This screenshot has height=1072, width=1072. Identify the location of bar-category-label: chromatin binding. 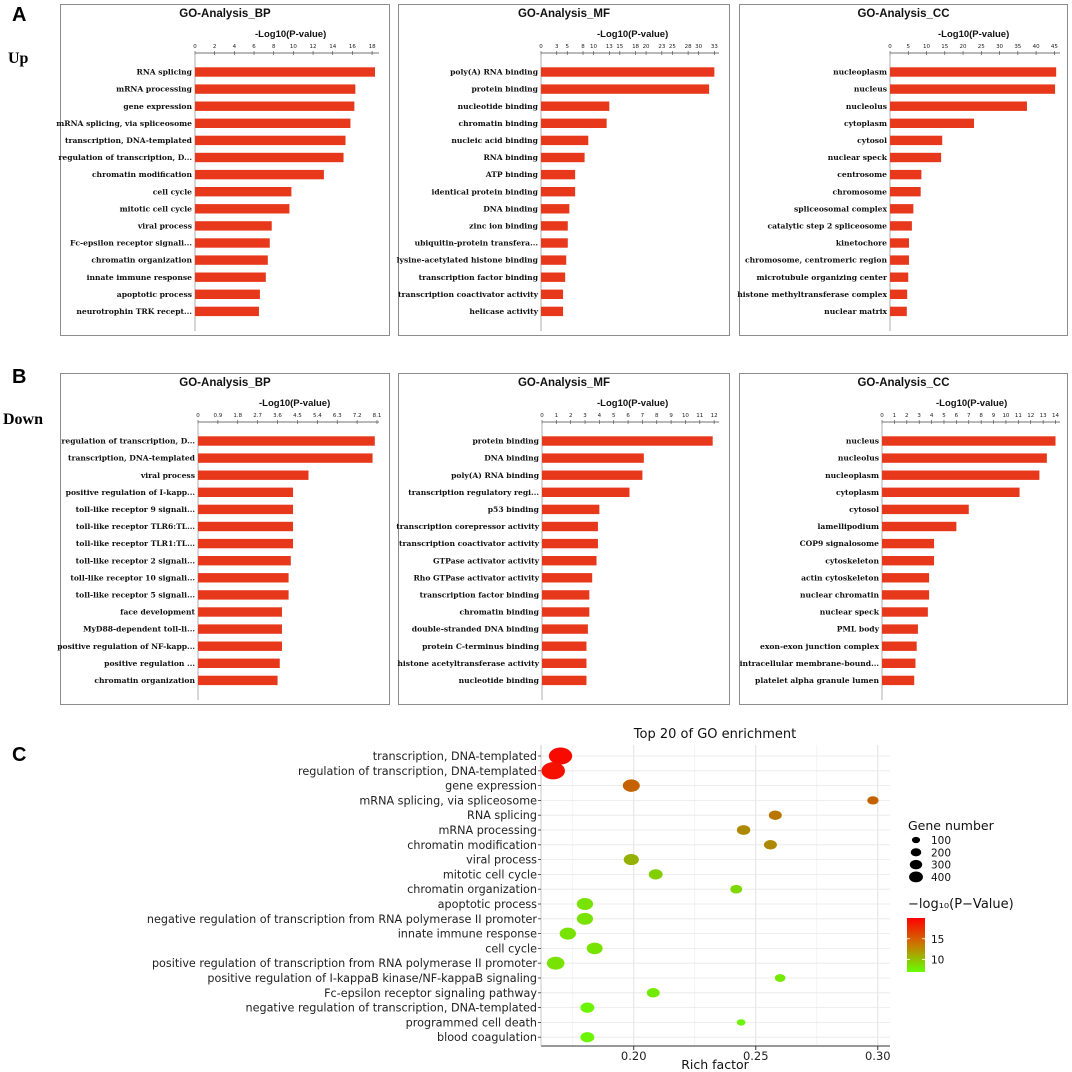
(499, 123).